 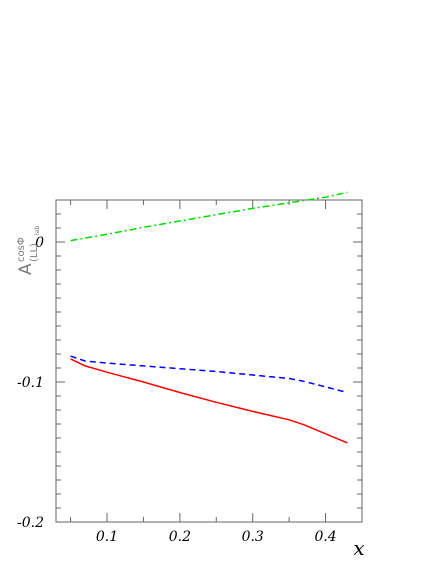 What do you see at coordinates (325, 537) in the screenshot?
I see `x-tick-label: 0.4` at bounding box center [325, 537].